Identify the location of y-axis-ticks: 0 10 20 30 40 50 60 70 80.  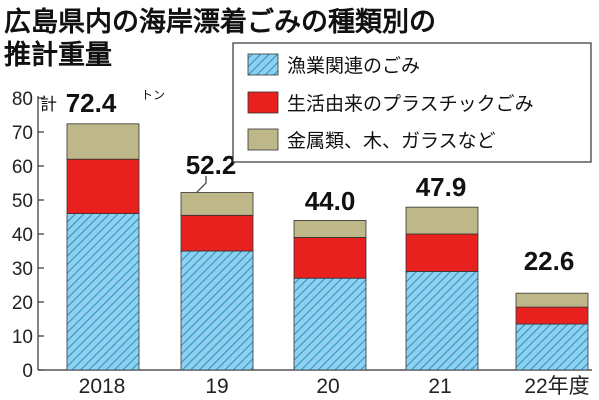
(28, 235).